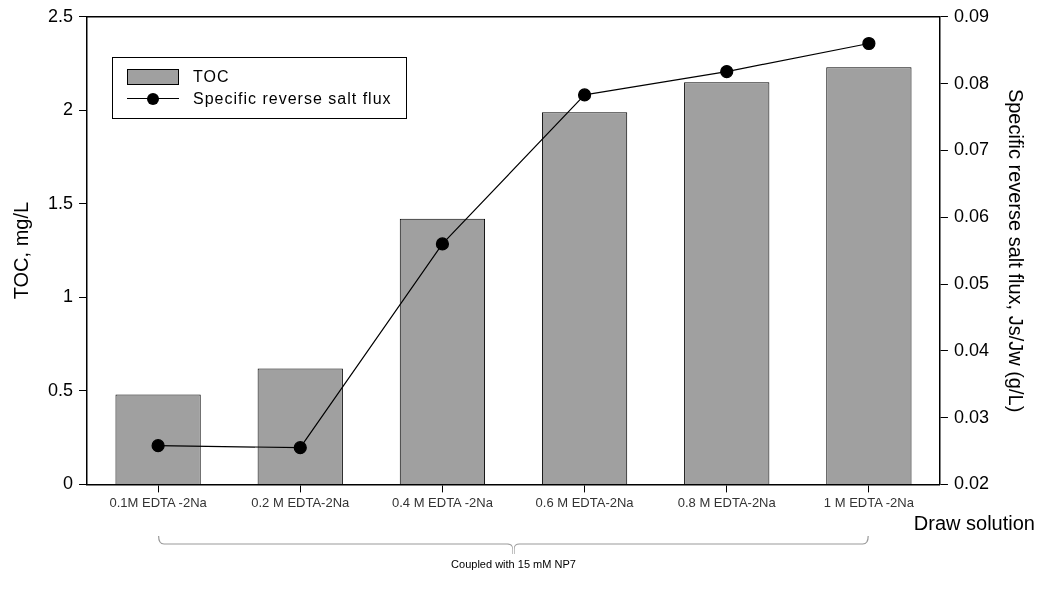 The image size is (1039, 609). Describe the element at coordinates (971, 15) in the screenshot. I see `y2-tick-label: 0.09` at that location.